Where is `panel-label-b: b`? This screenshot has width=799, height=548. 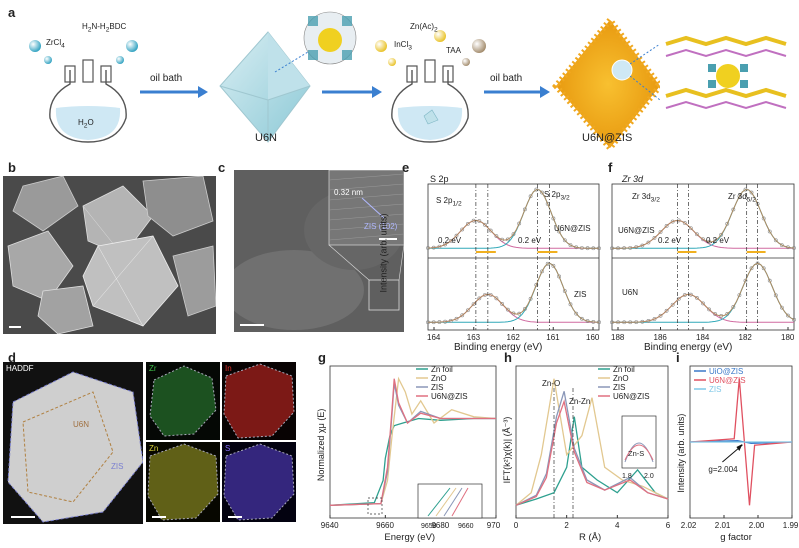 panel-label-b: b is located at coordinates (12, 167).